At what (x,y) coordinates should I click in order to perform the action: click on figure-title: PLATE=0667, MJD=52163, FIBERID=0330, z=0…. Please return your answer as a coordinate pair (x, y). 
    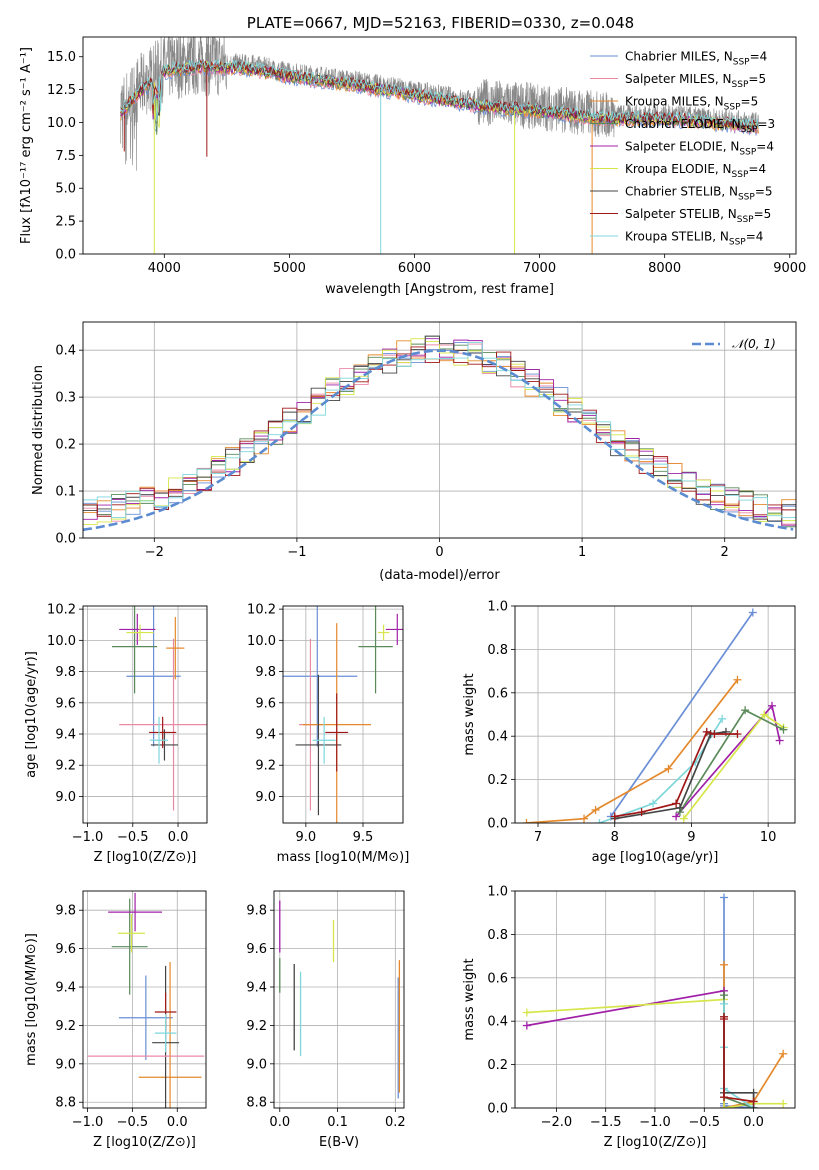
    Looking at the image, I should click on (440, 23).